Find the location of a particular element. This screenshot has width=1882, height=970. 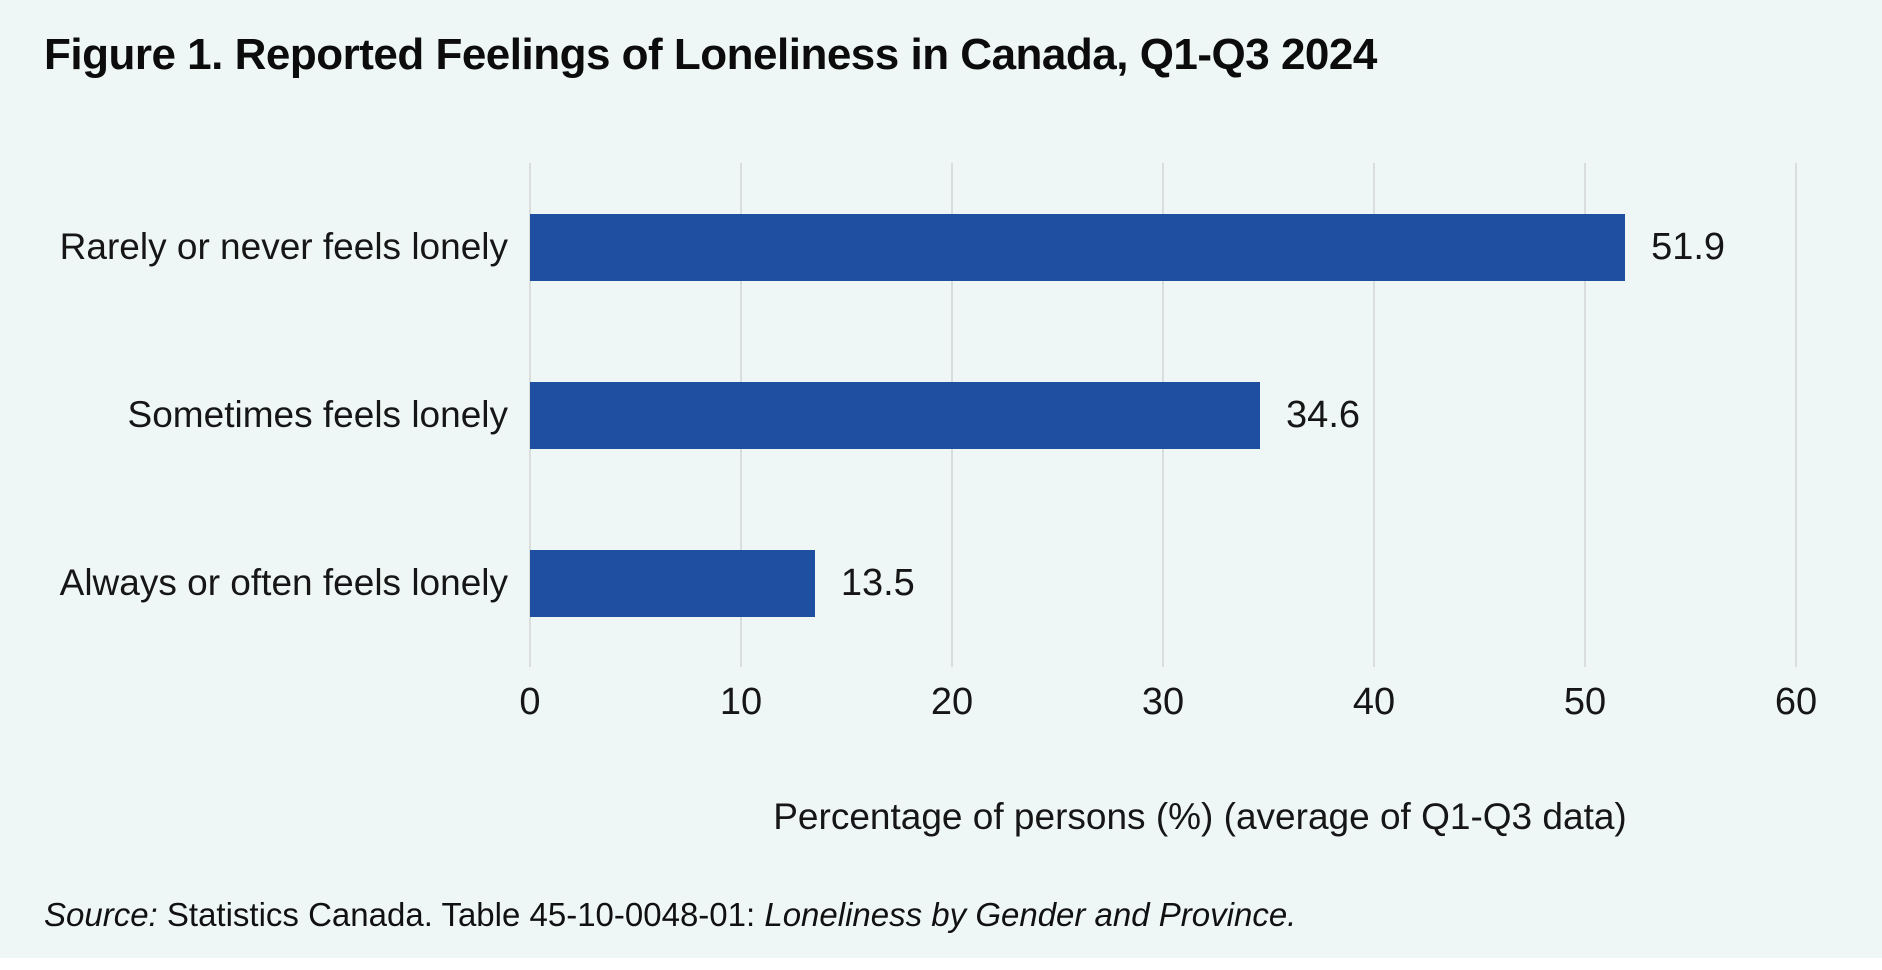

x-tick-label: 50 is located at coordinates (1585, 702).